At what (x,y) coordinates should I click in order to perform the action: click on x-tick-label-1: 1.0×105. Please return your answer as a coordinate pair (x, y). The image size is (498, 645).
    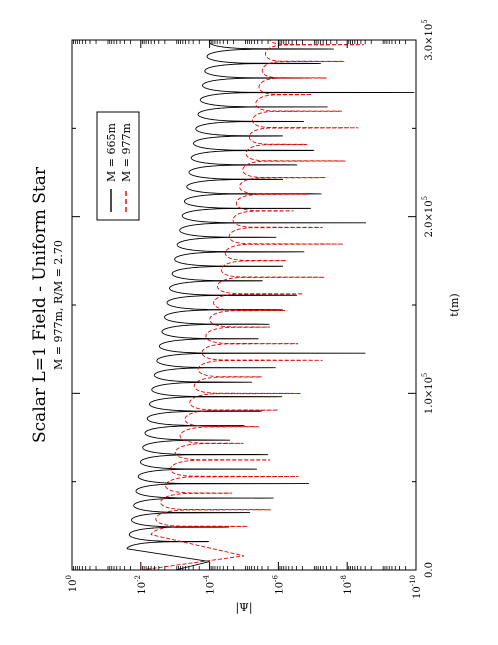
    Looking at the image, I should click on (428, 393).